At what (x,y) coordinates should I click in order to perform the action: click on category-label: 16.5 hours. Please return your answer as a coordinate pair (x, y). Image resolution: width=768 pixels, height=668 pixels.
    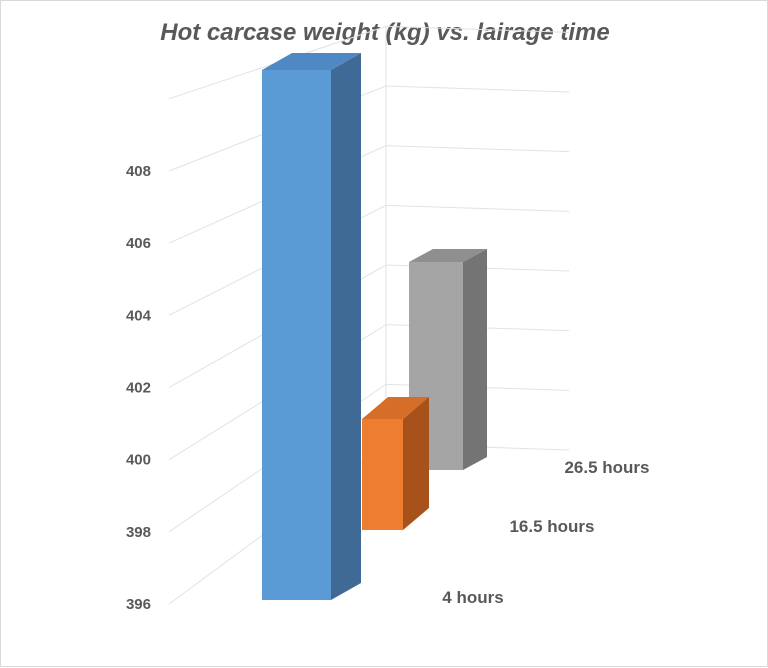
    Looking at the image, I should click on (551, 526).